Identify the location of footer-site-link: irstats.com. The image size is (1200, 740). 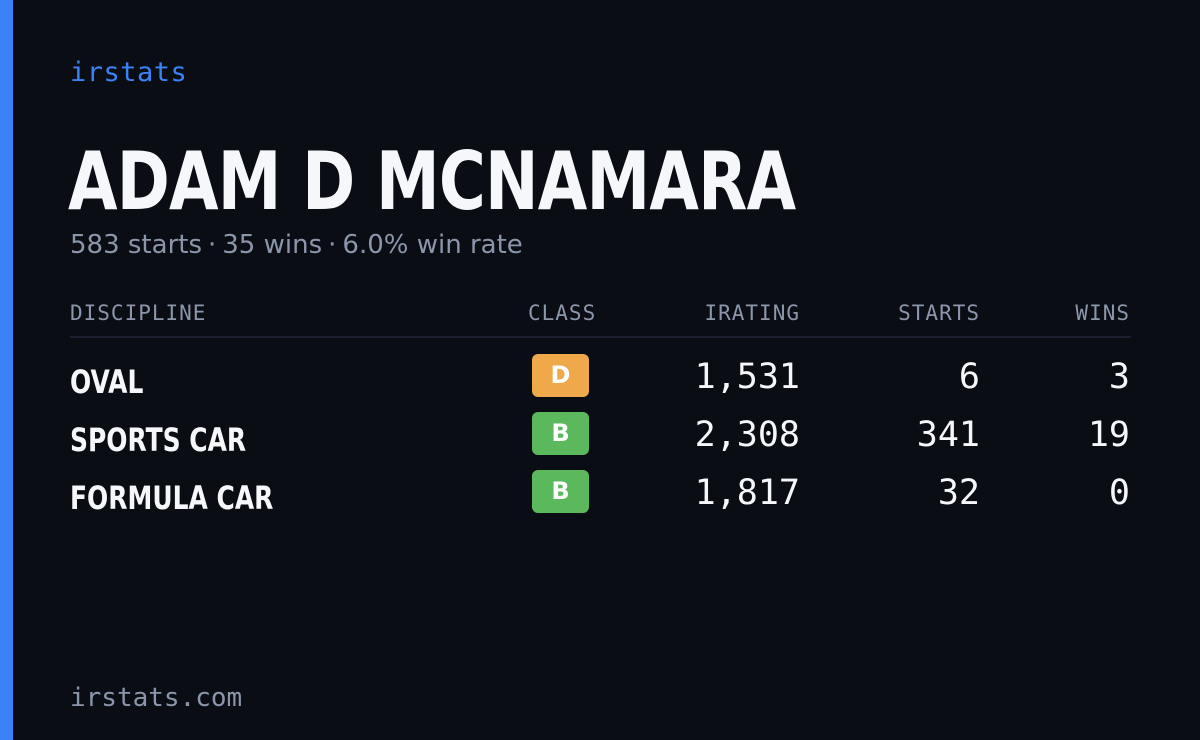
(156, 698).